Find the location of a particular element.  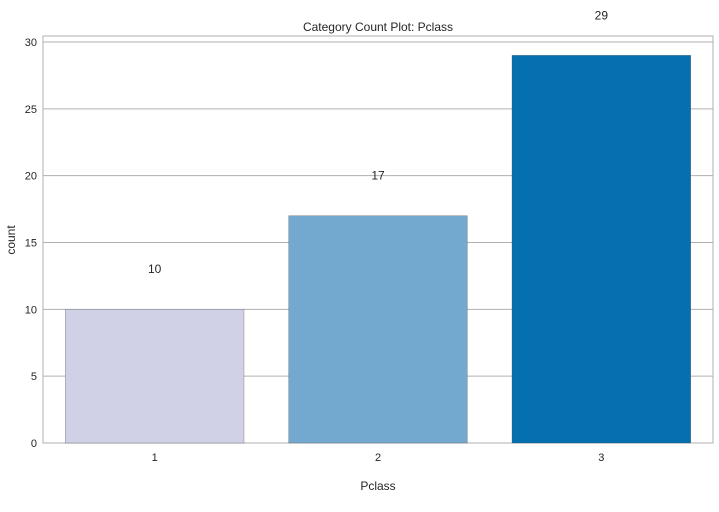

y-tick-label: 0 is located at coordinates (34, 444).